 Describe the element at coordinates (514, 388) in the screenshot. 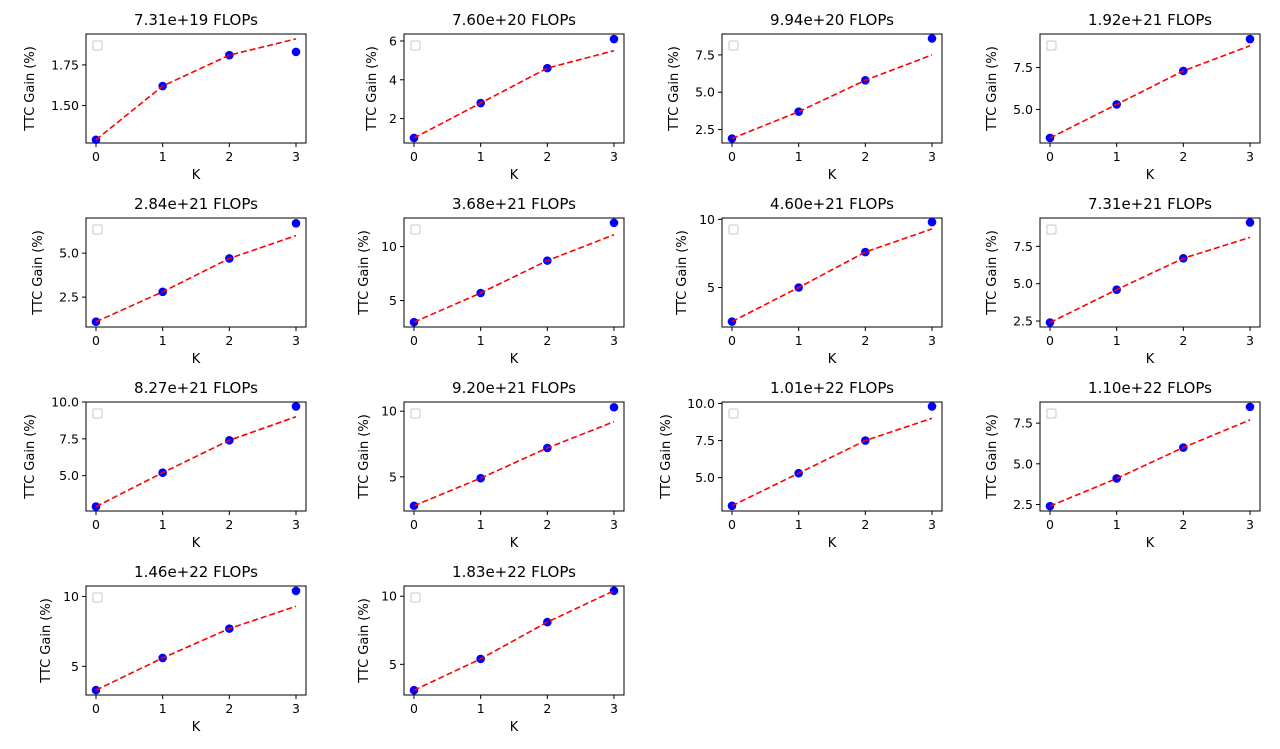

I see `subplot-title: 9.20e+21 FLOPs` at that location.